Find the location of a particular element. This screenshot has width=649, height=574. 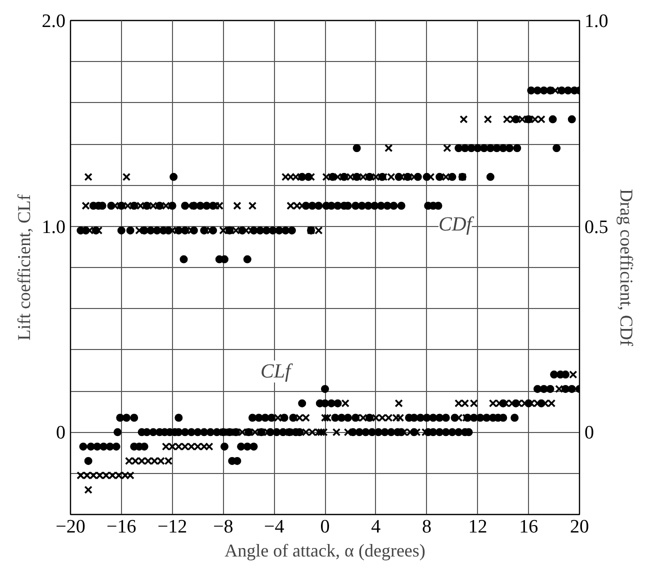

annotation: CLf is located at coordinates (276, 371).